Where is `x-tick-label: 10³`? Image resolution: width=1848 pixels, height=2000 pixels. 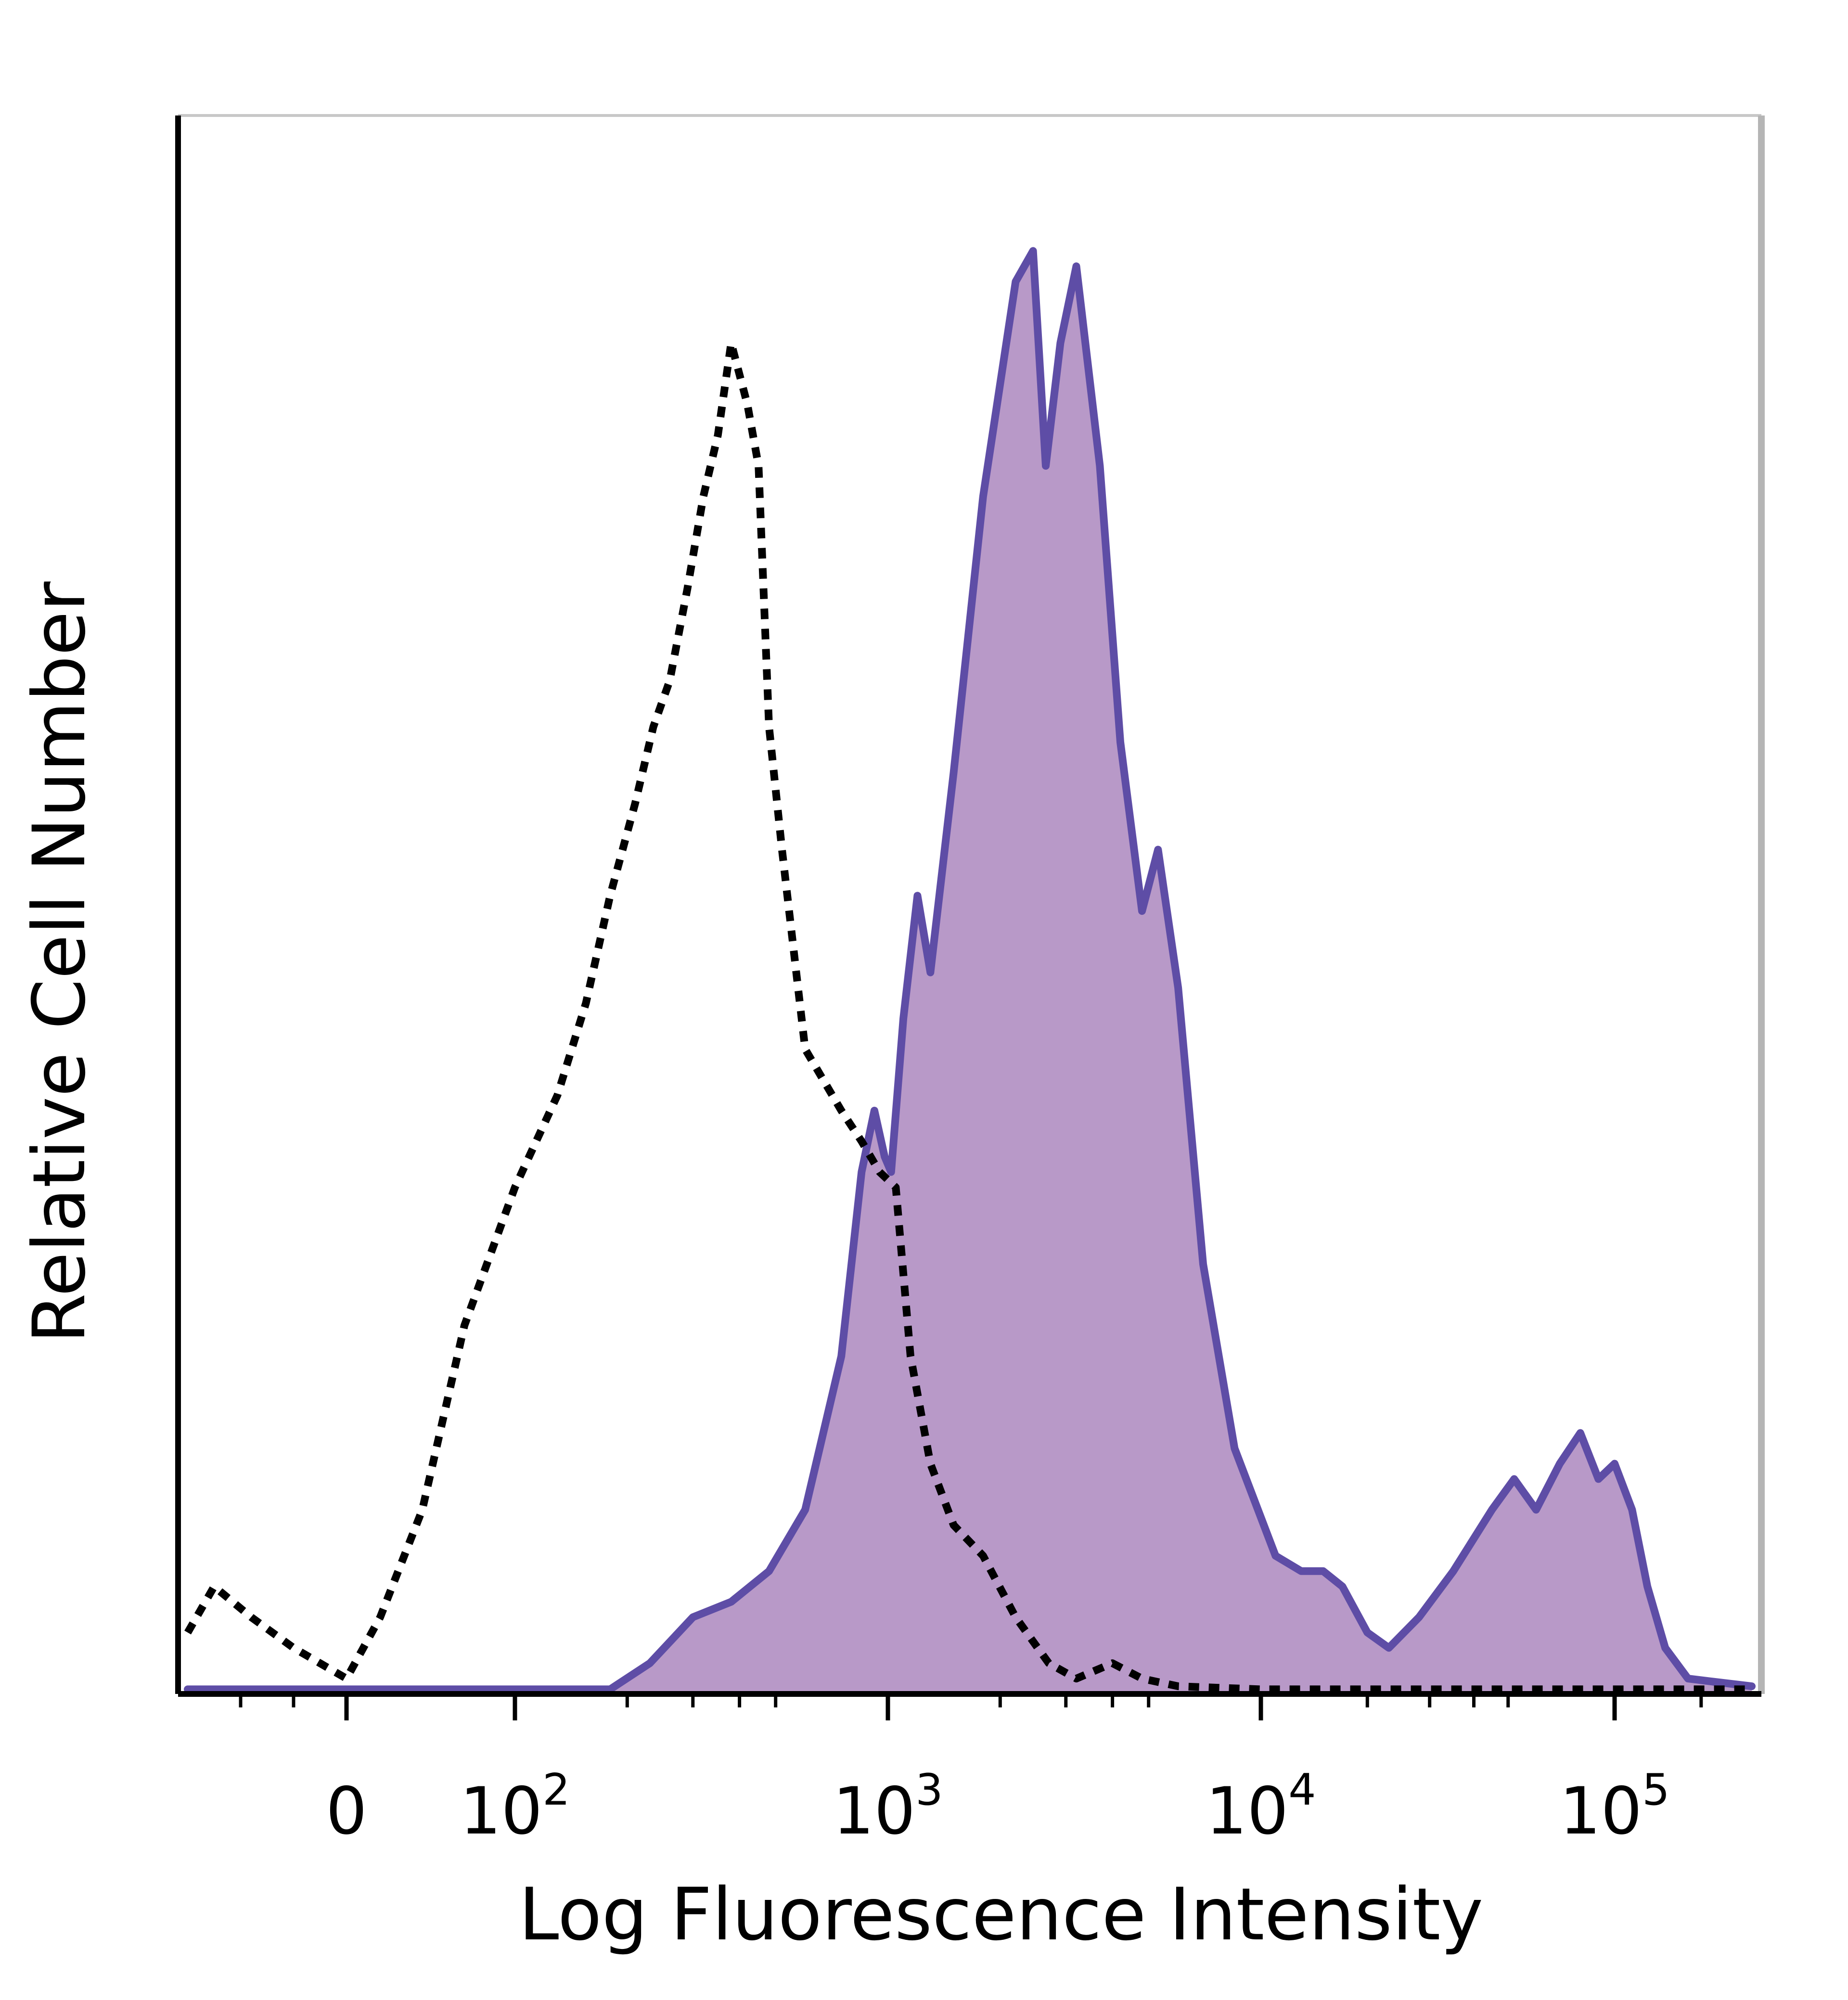 x-tick-label: 10³ is located at coordinates (888, 1807).